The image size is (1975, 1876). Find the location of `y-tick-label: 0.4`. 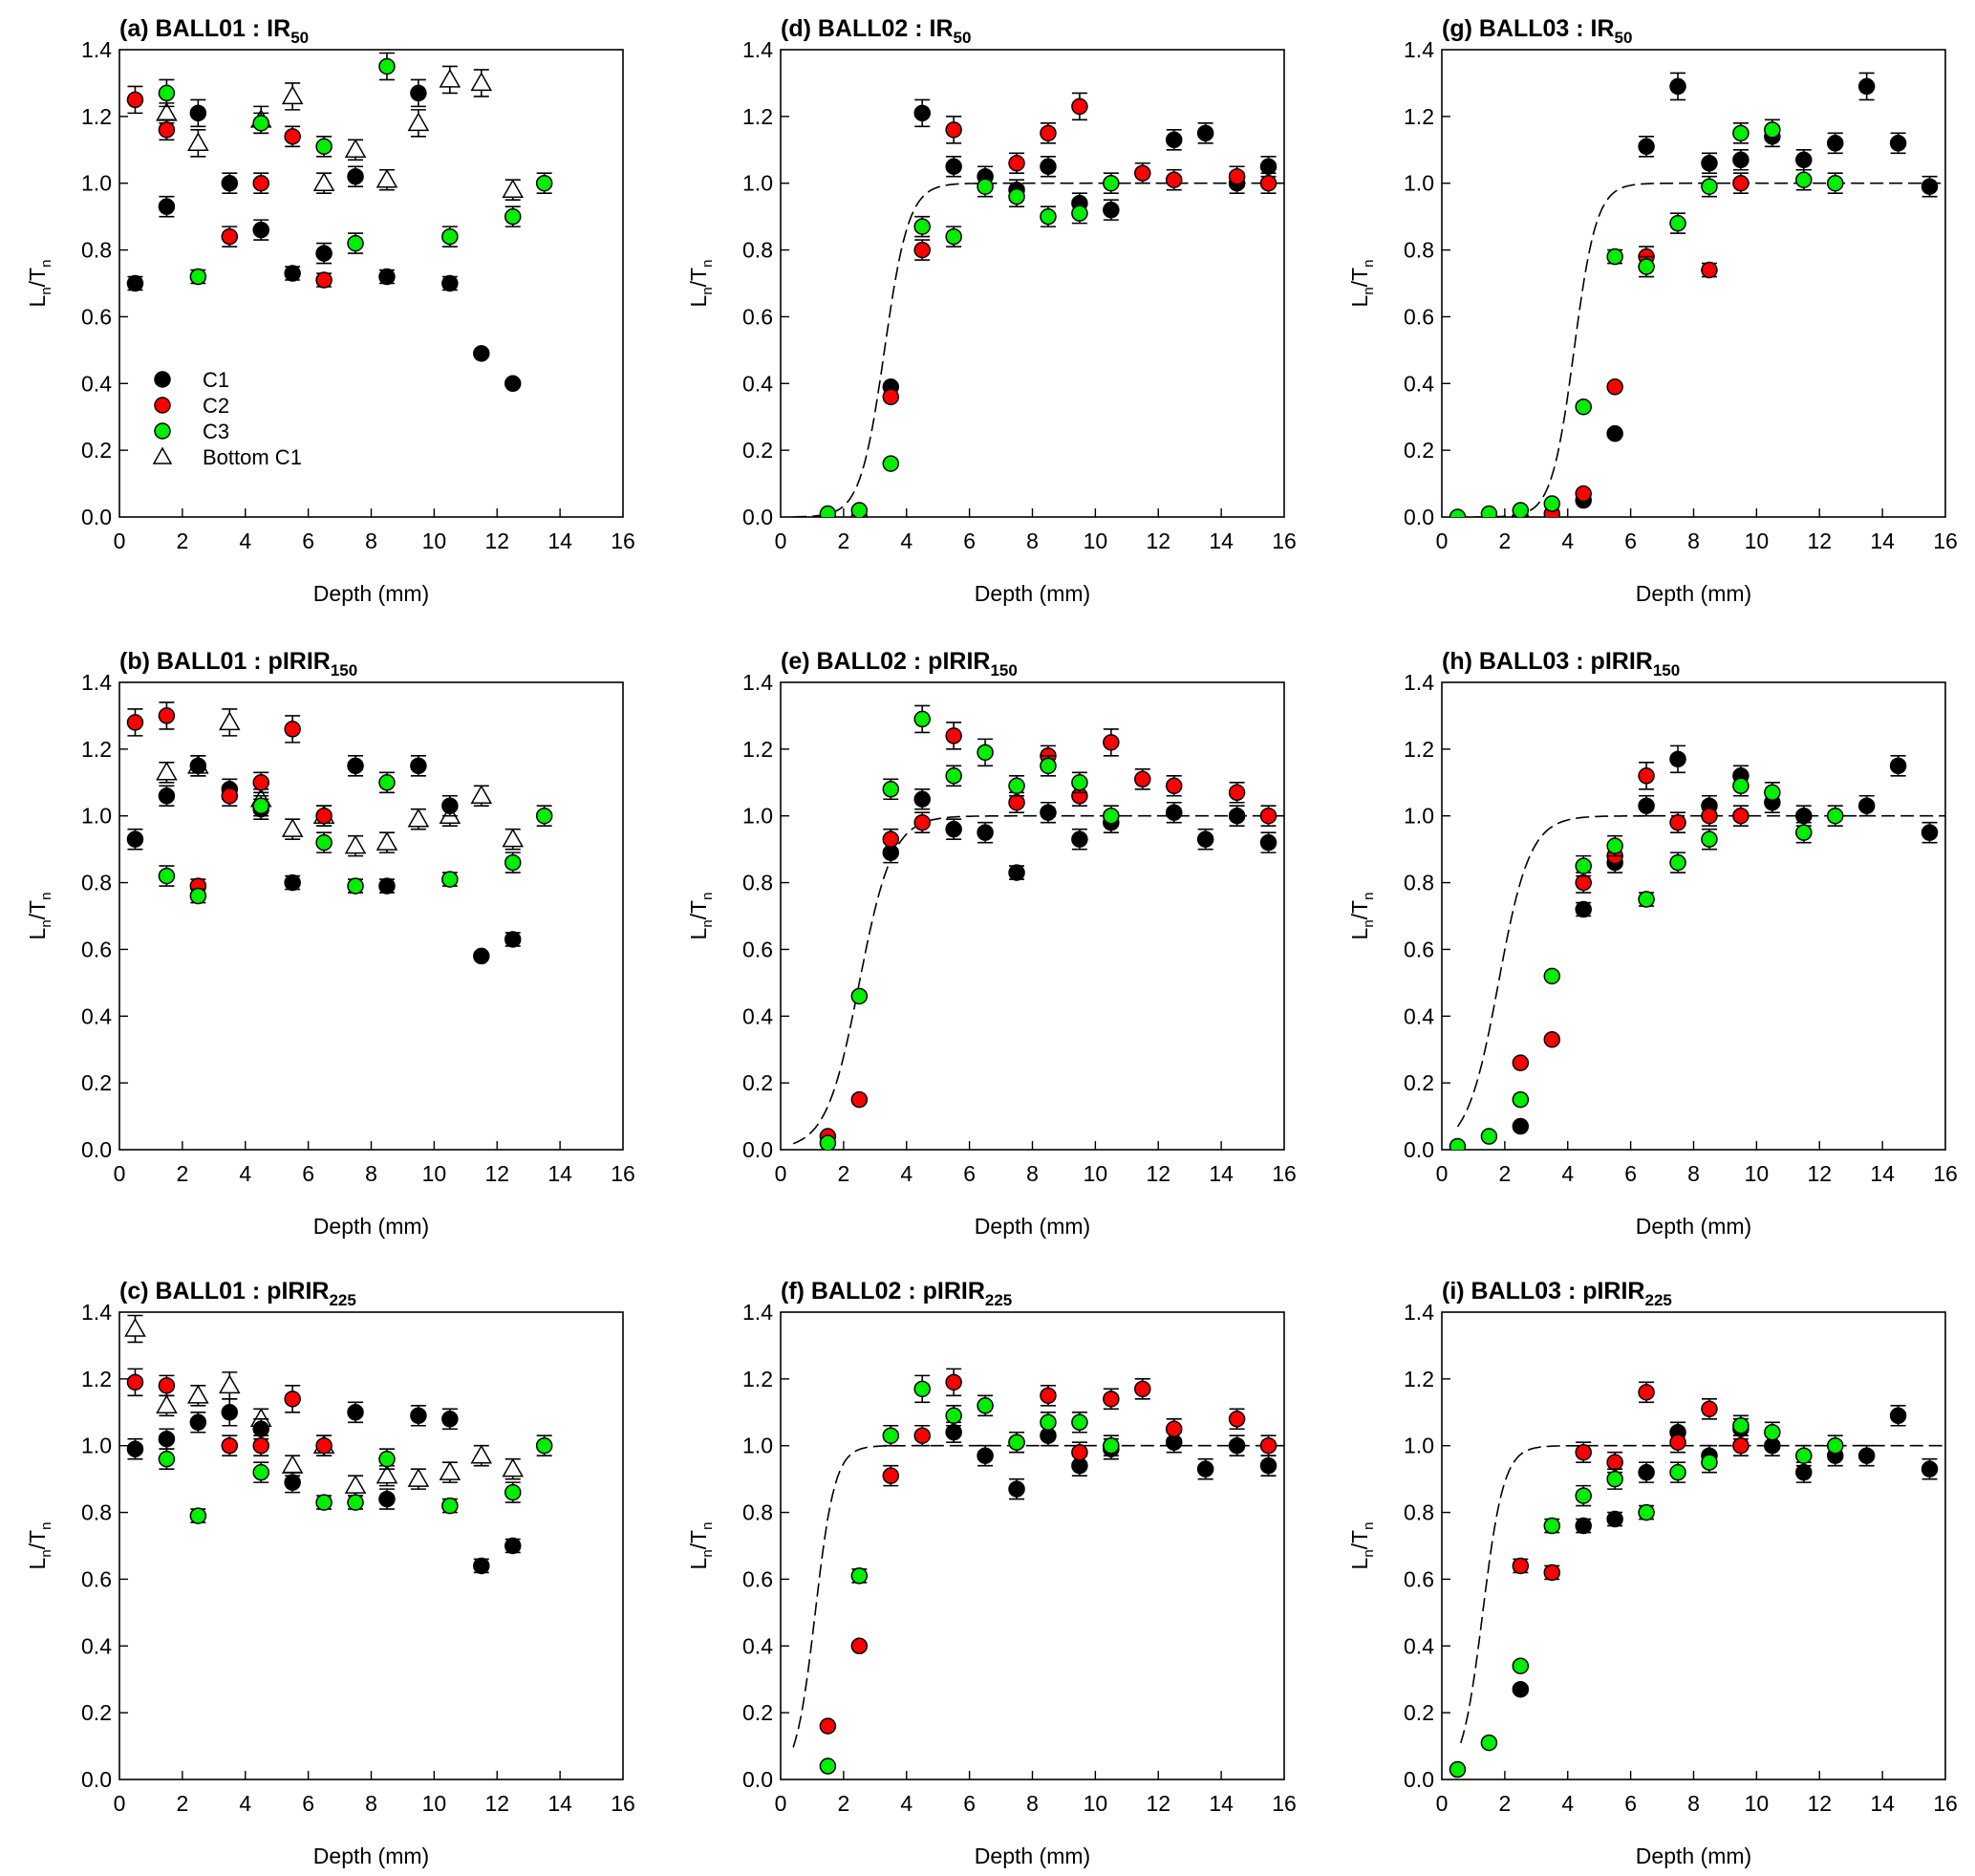

y-tick-label: 0.4 is located at coordinates (96, 383).